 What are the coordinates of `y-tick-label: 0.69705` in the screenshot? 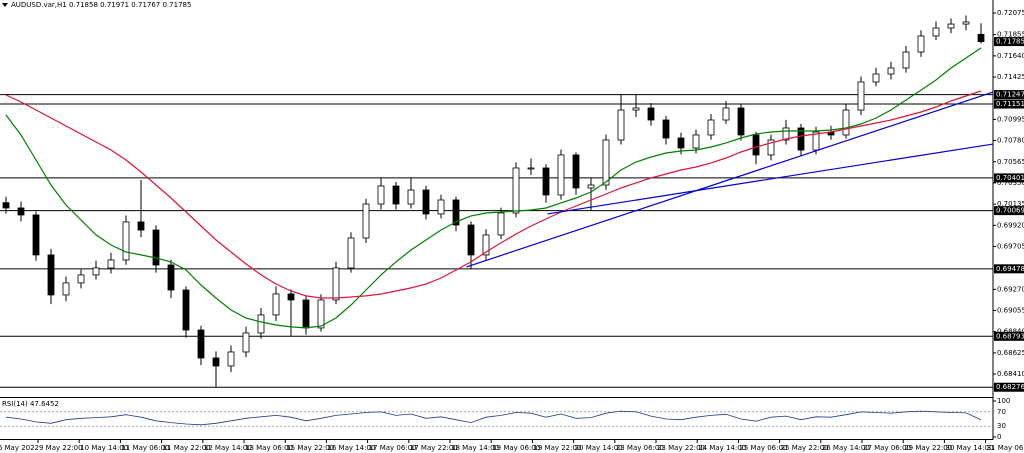 It's located at (1010, 246).